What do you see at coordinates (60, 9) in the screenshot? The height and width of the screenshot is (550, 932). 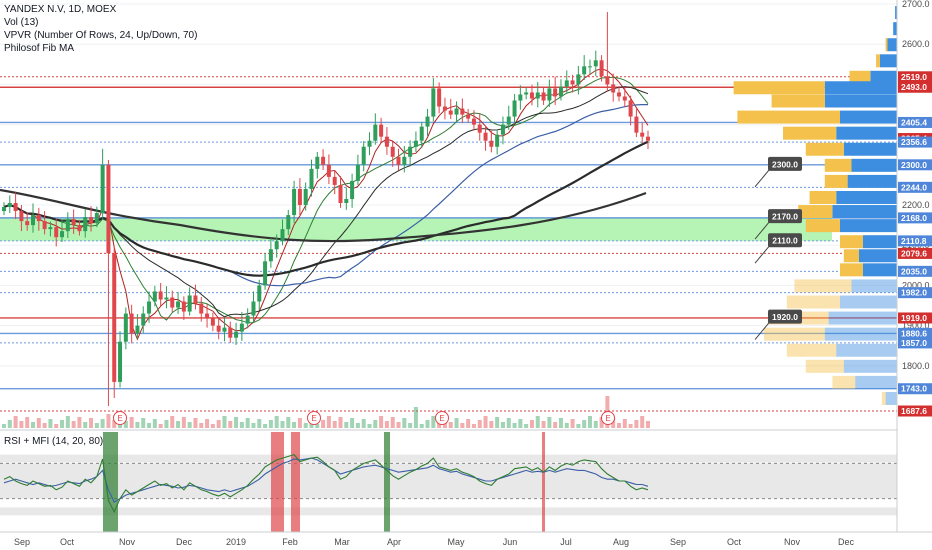 I see `chart-title: YANDEX N.V, 1D, MOEX` at bounding box center [60, 9].